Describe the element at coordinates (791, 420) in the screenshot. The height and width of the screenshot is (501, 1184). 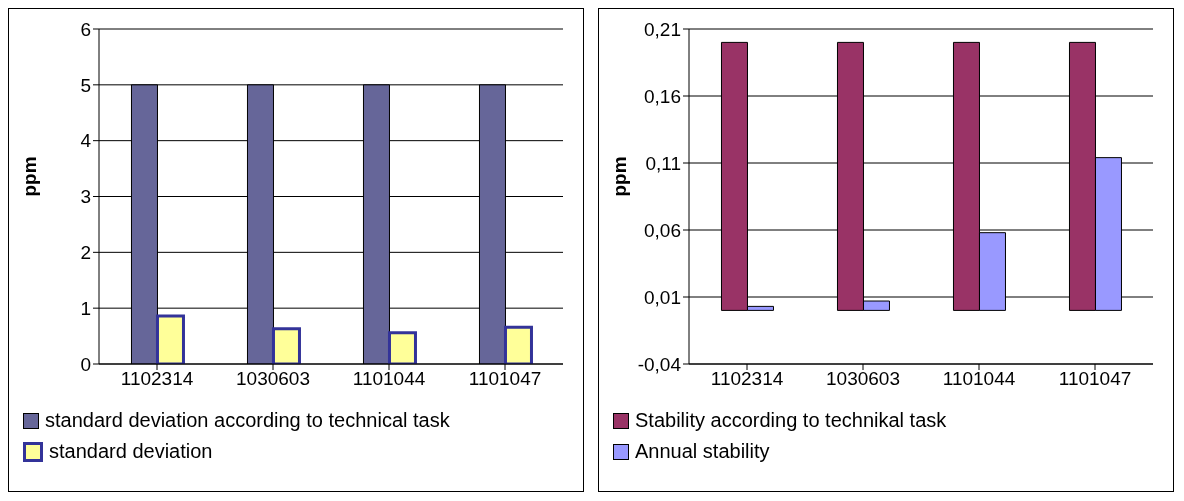
I see `legend-label: Stability according to technikal task` at that location.